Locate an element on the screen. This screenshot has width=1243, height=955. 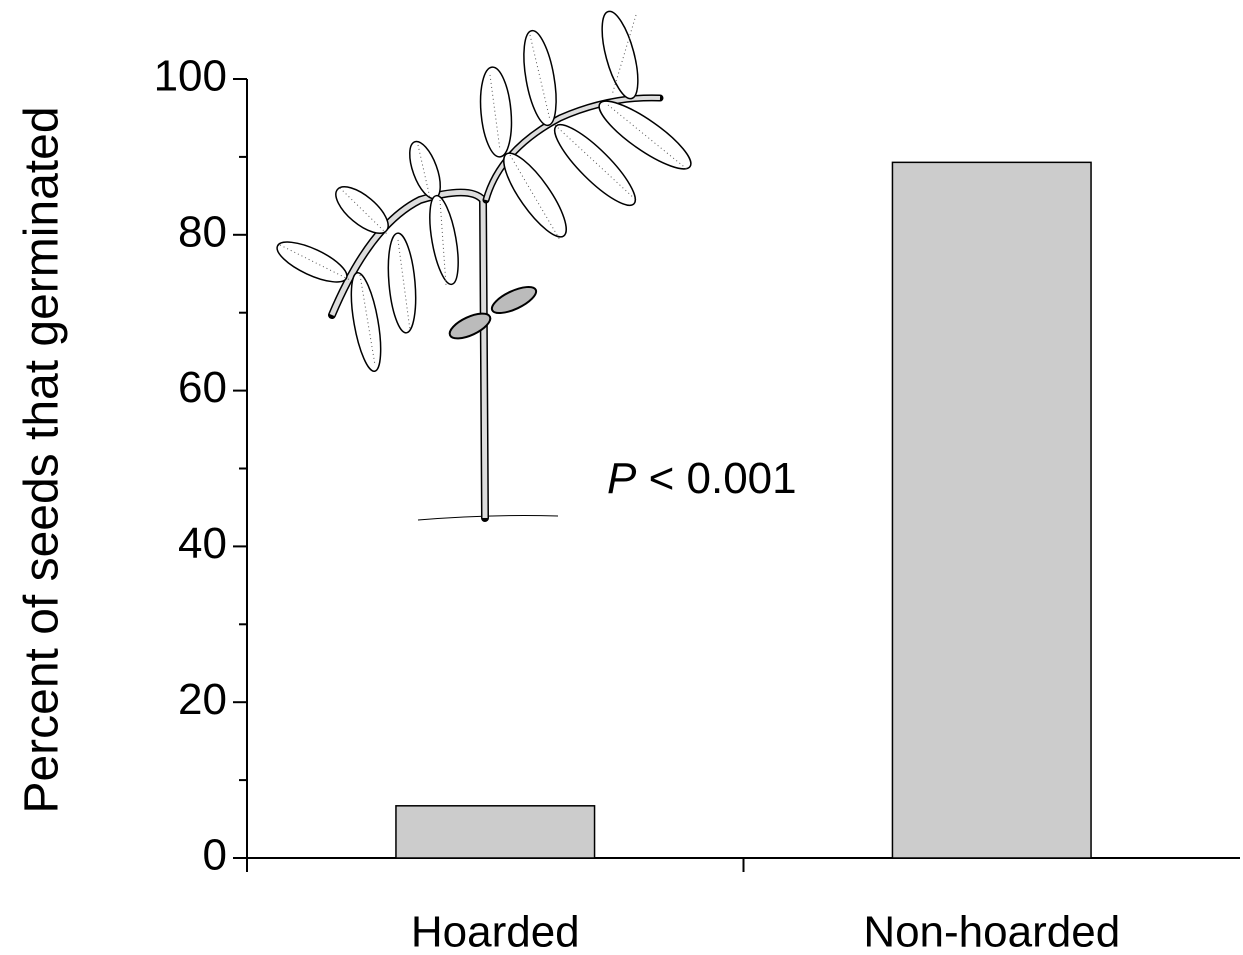
y-tick-label: 60 is located at coordinates (202, 387).